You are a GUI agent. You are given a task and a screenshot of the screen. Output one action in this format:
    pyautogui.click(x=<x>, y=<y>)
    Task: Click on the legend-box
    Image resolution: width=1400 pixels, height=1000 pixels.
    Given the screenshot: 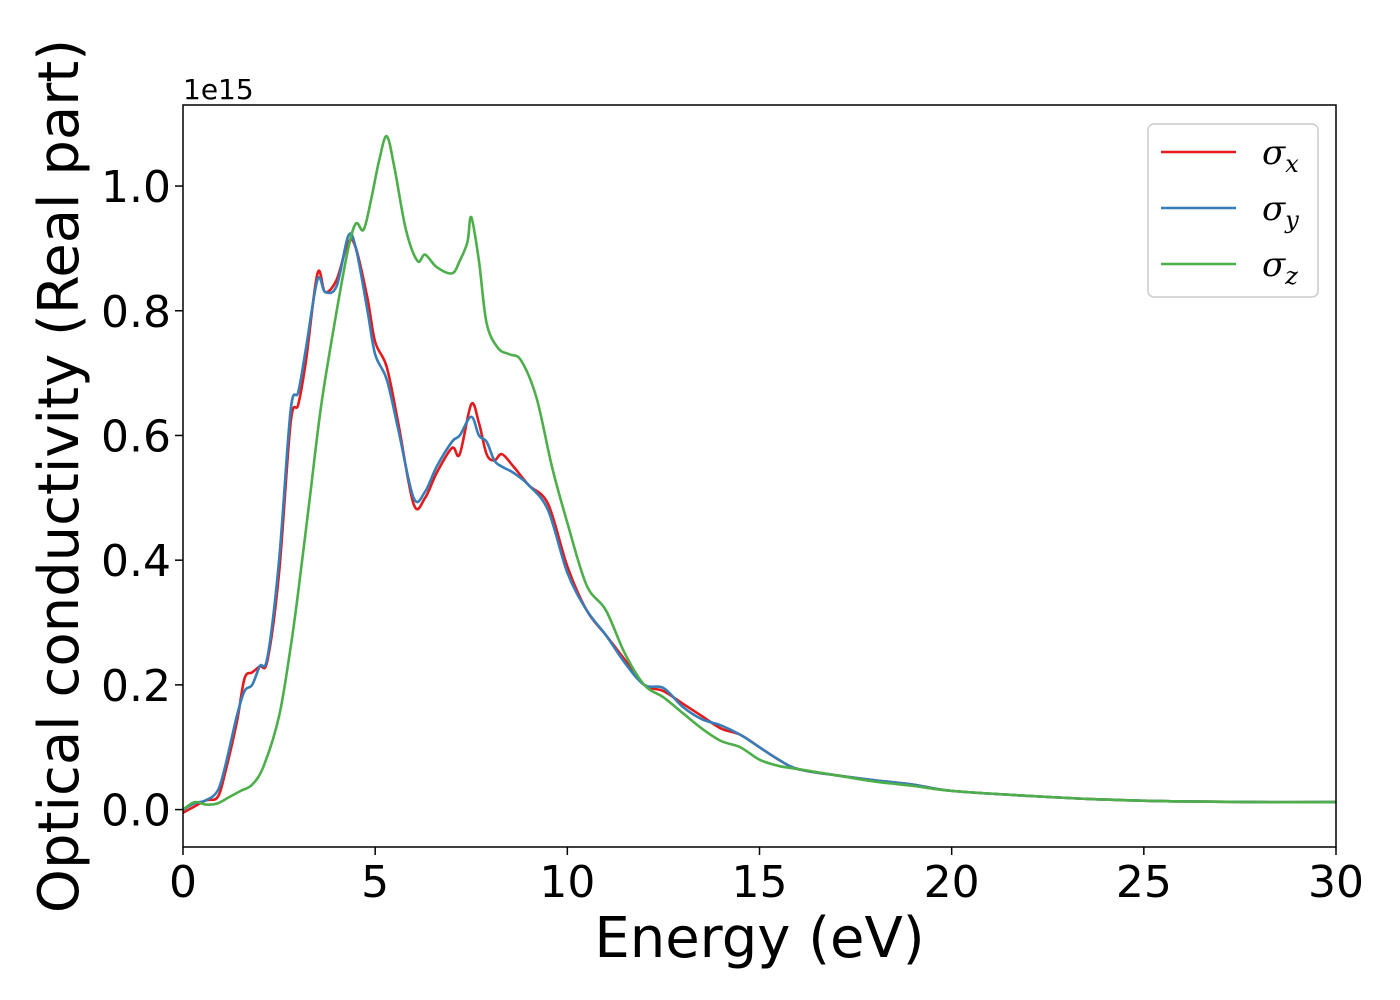 What is the action you would take?
    pyautogui.click(x=1233, y=210)
    